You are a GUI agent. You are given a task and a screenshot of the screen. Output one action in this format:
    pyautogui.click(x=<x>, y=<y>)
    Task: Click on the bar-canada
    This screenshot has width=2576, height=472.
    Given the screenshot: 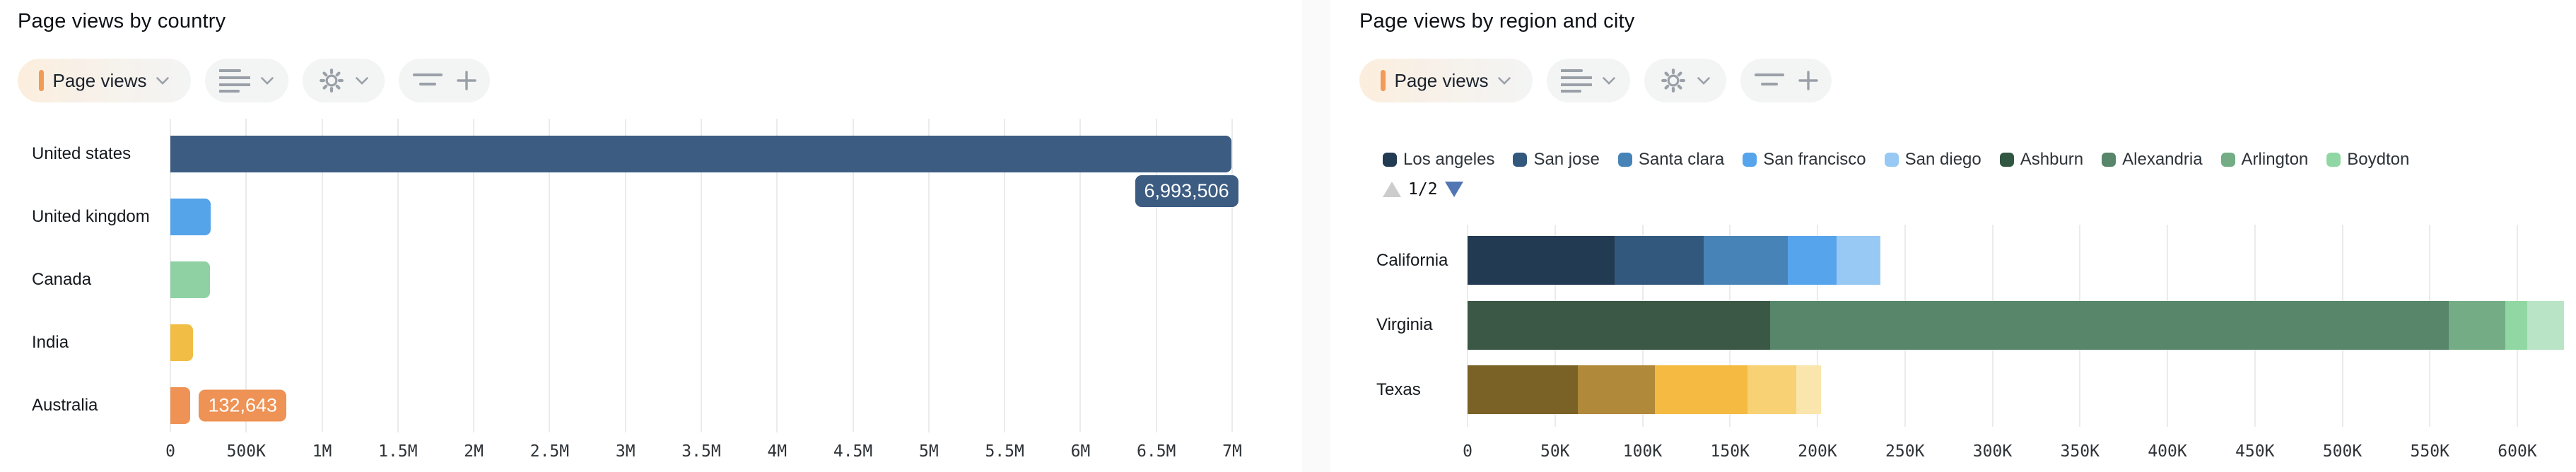 What is the action you would take?
    pyautogui.click(x=190, y=279)
    